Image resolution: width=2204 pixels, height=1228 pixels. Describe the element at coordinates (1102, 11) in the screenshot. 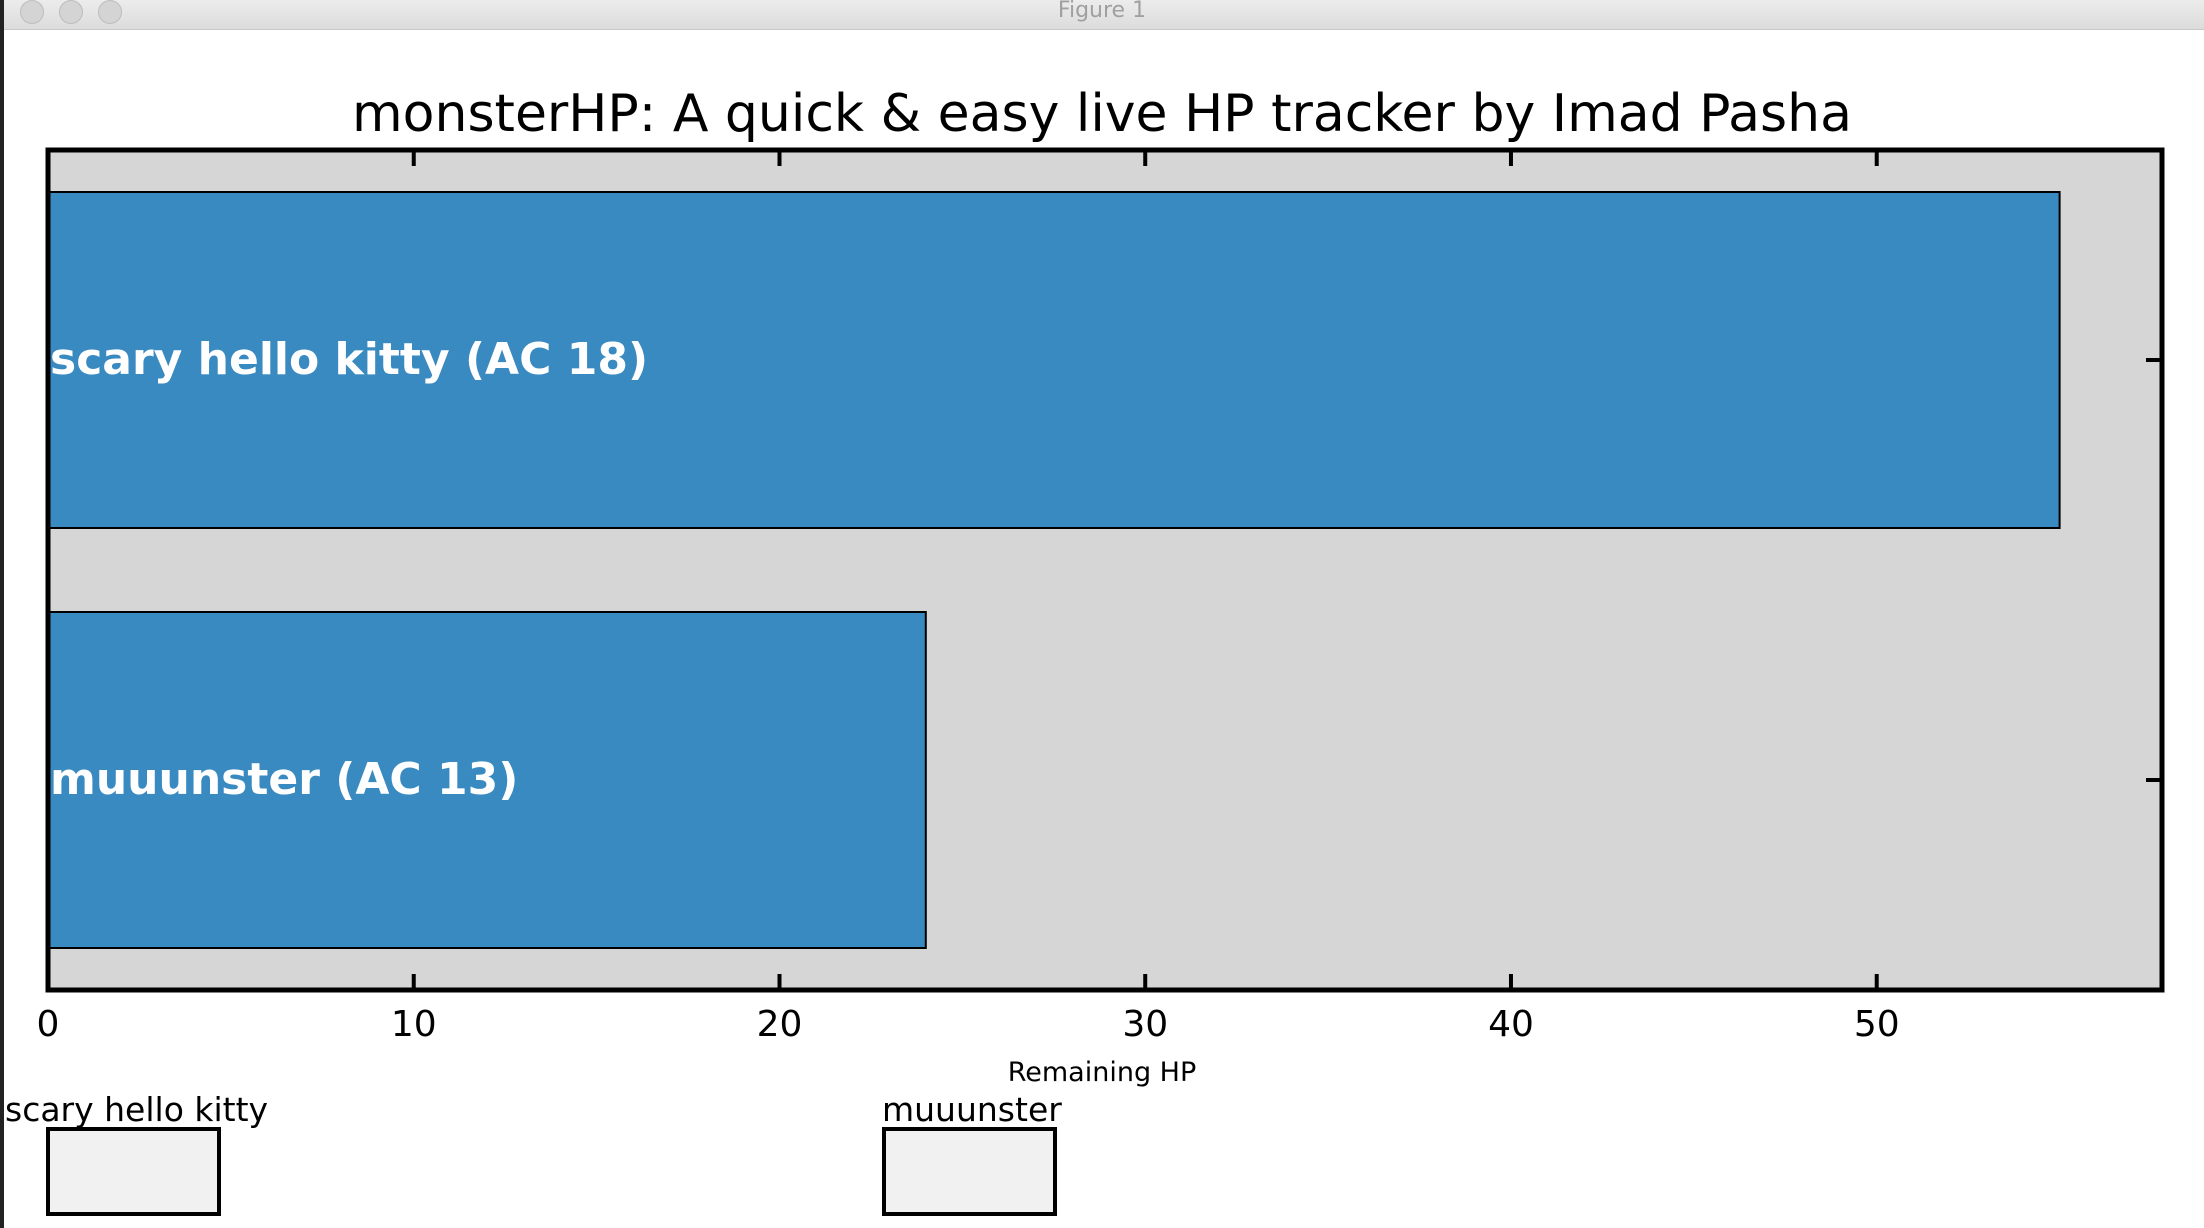

I see `window-title: Figure 1` at that location.